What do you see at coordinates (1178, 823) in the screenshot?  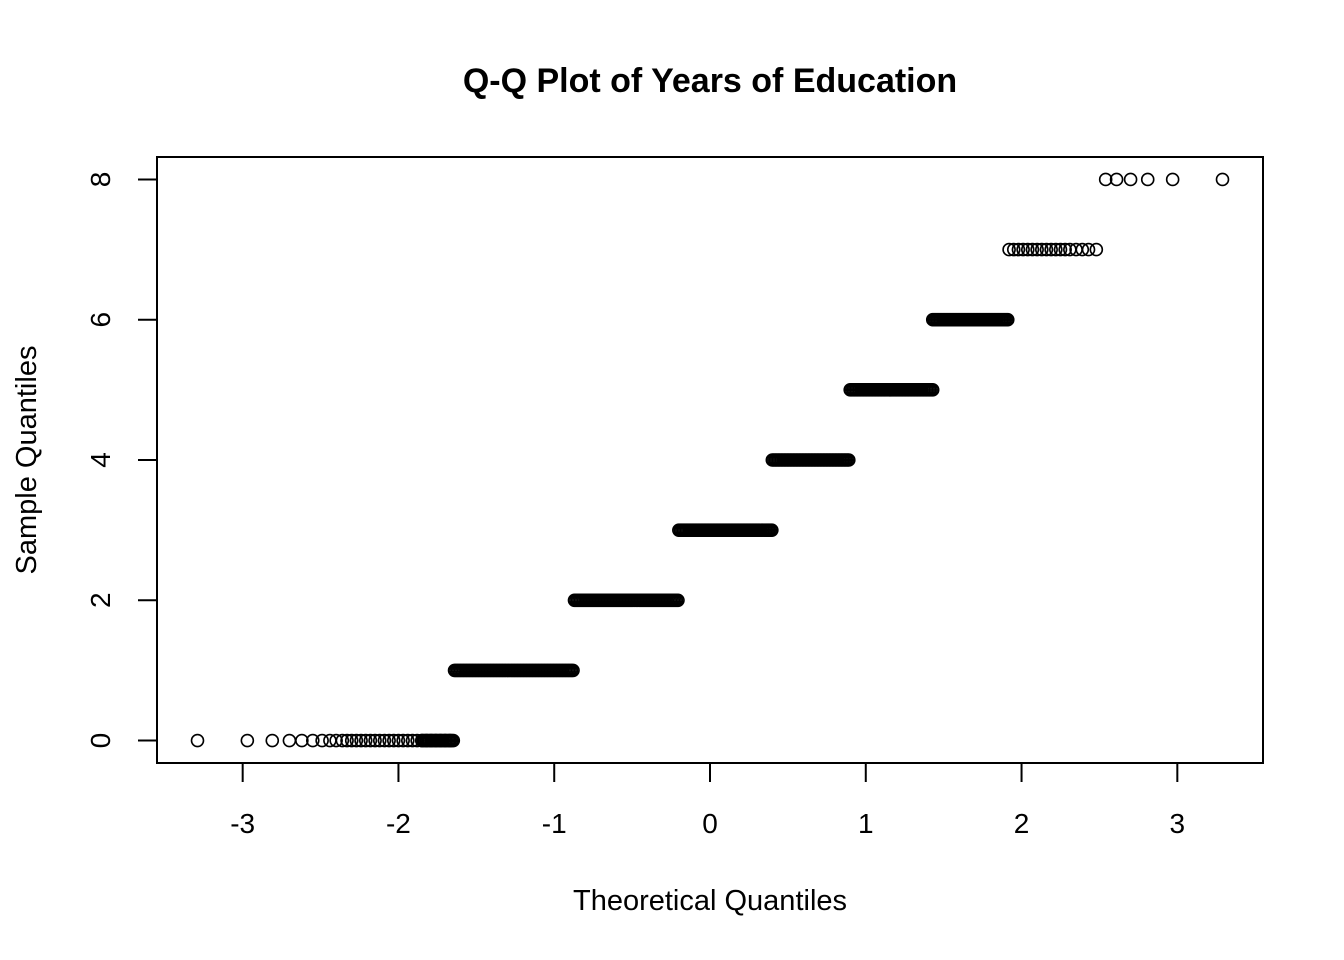 I see `x-tick-label: 3` at bounding box center [1178, 823].